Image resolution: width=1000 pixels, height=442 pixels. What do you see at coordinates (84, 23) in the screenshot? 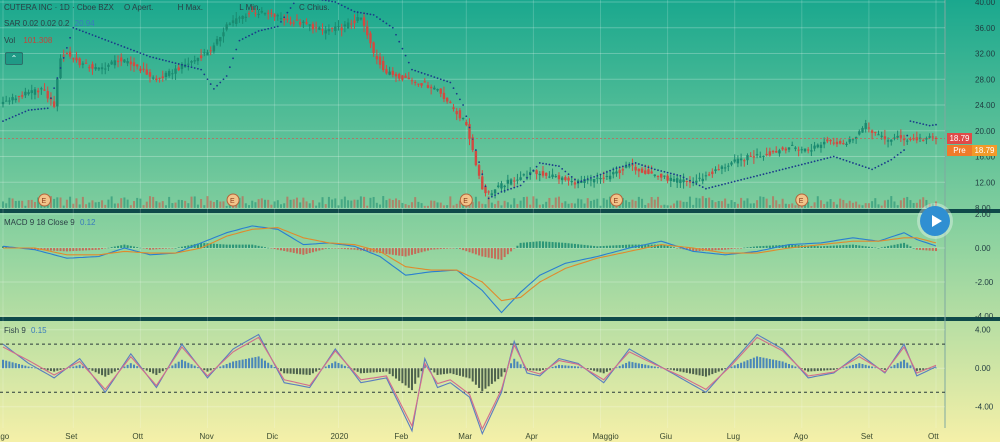
I see `sar-value: 20.94` at bounding box center [84, 23].